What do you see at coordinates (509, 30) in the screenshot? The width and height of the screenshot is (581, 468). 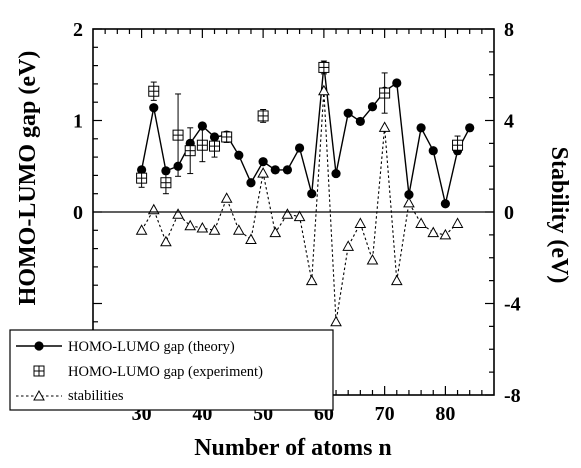 I see `y-tick-label-right: 8` at bounding box center [509, 30].